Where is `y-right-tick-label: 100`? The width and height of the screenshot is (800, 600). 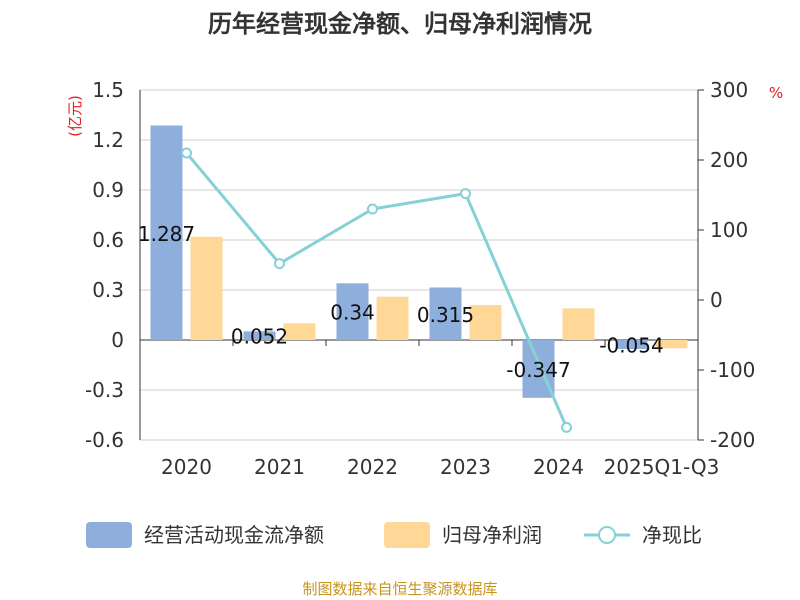
y-right-tick-label: 100 is located at coordinates (729, 230).